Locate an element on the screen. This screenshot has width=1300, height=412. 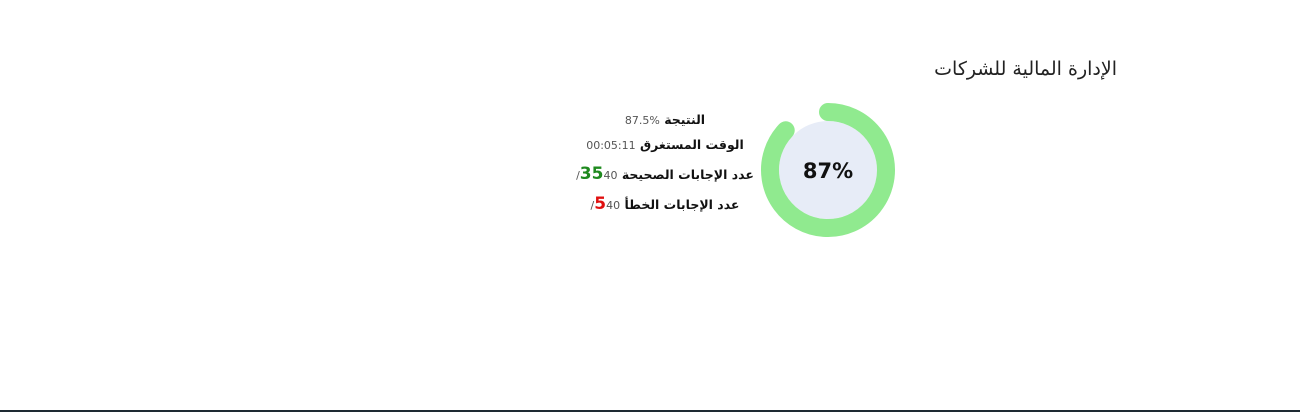
wrong-row: عدد الإجابات الخطأ 540/ is located at coordinates (665, 207).